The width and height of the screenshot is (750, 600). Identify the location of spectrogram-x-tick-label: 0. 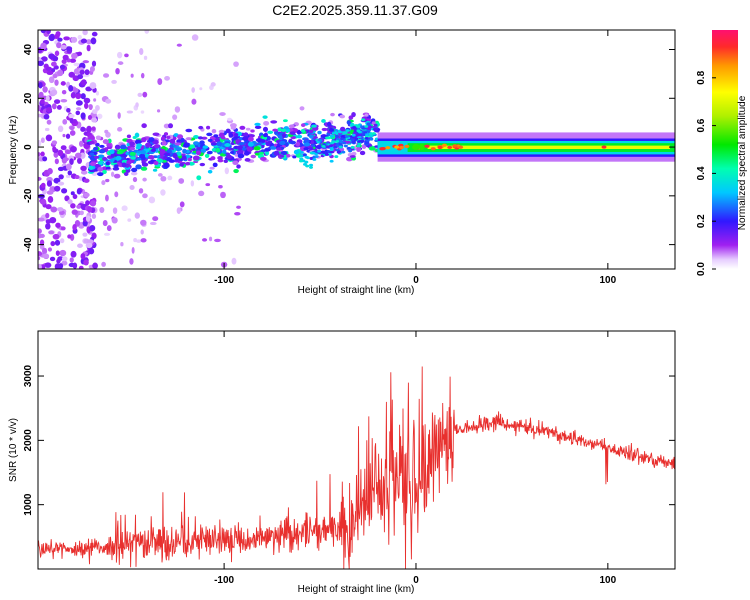
(416, 280).